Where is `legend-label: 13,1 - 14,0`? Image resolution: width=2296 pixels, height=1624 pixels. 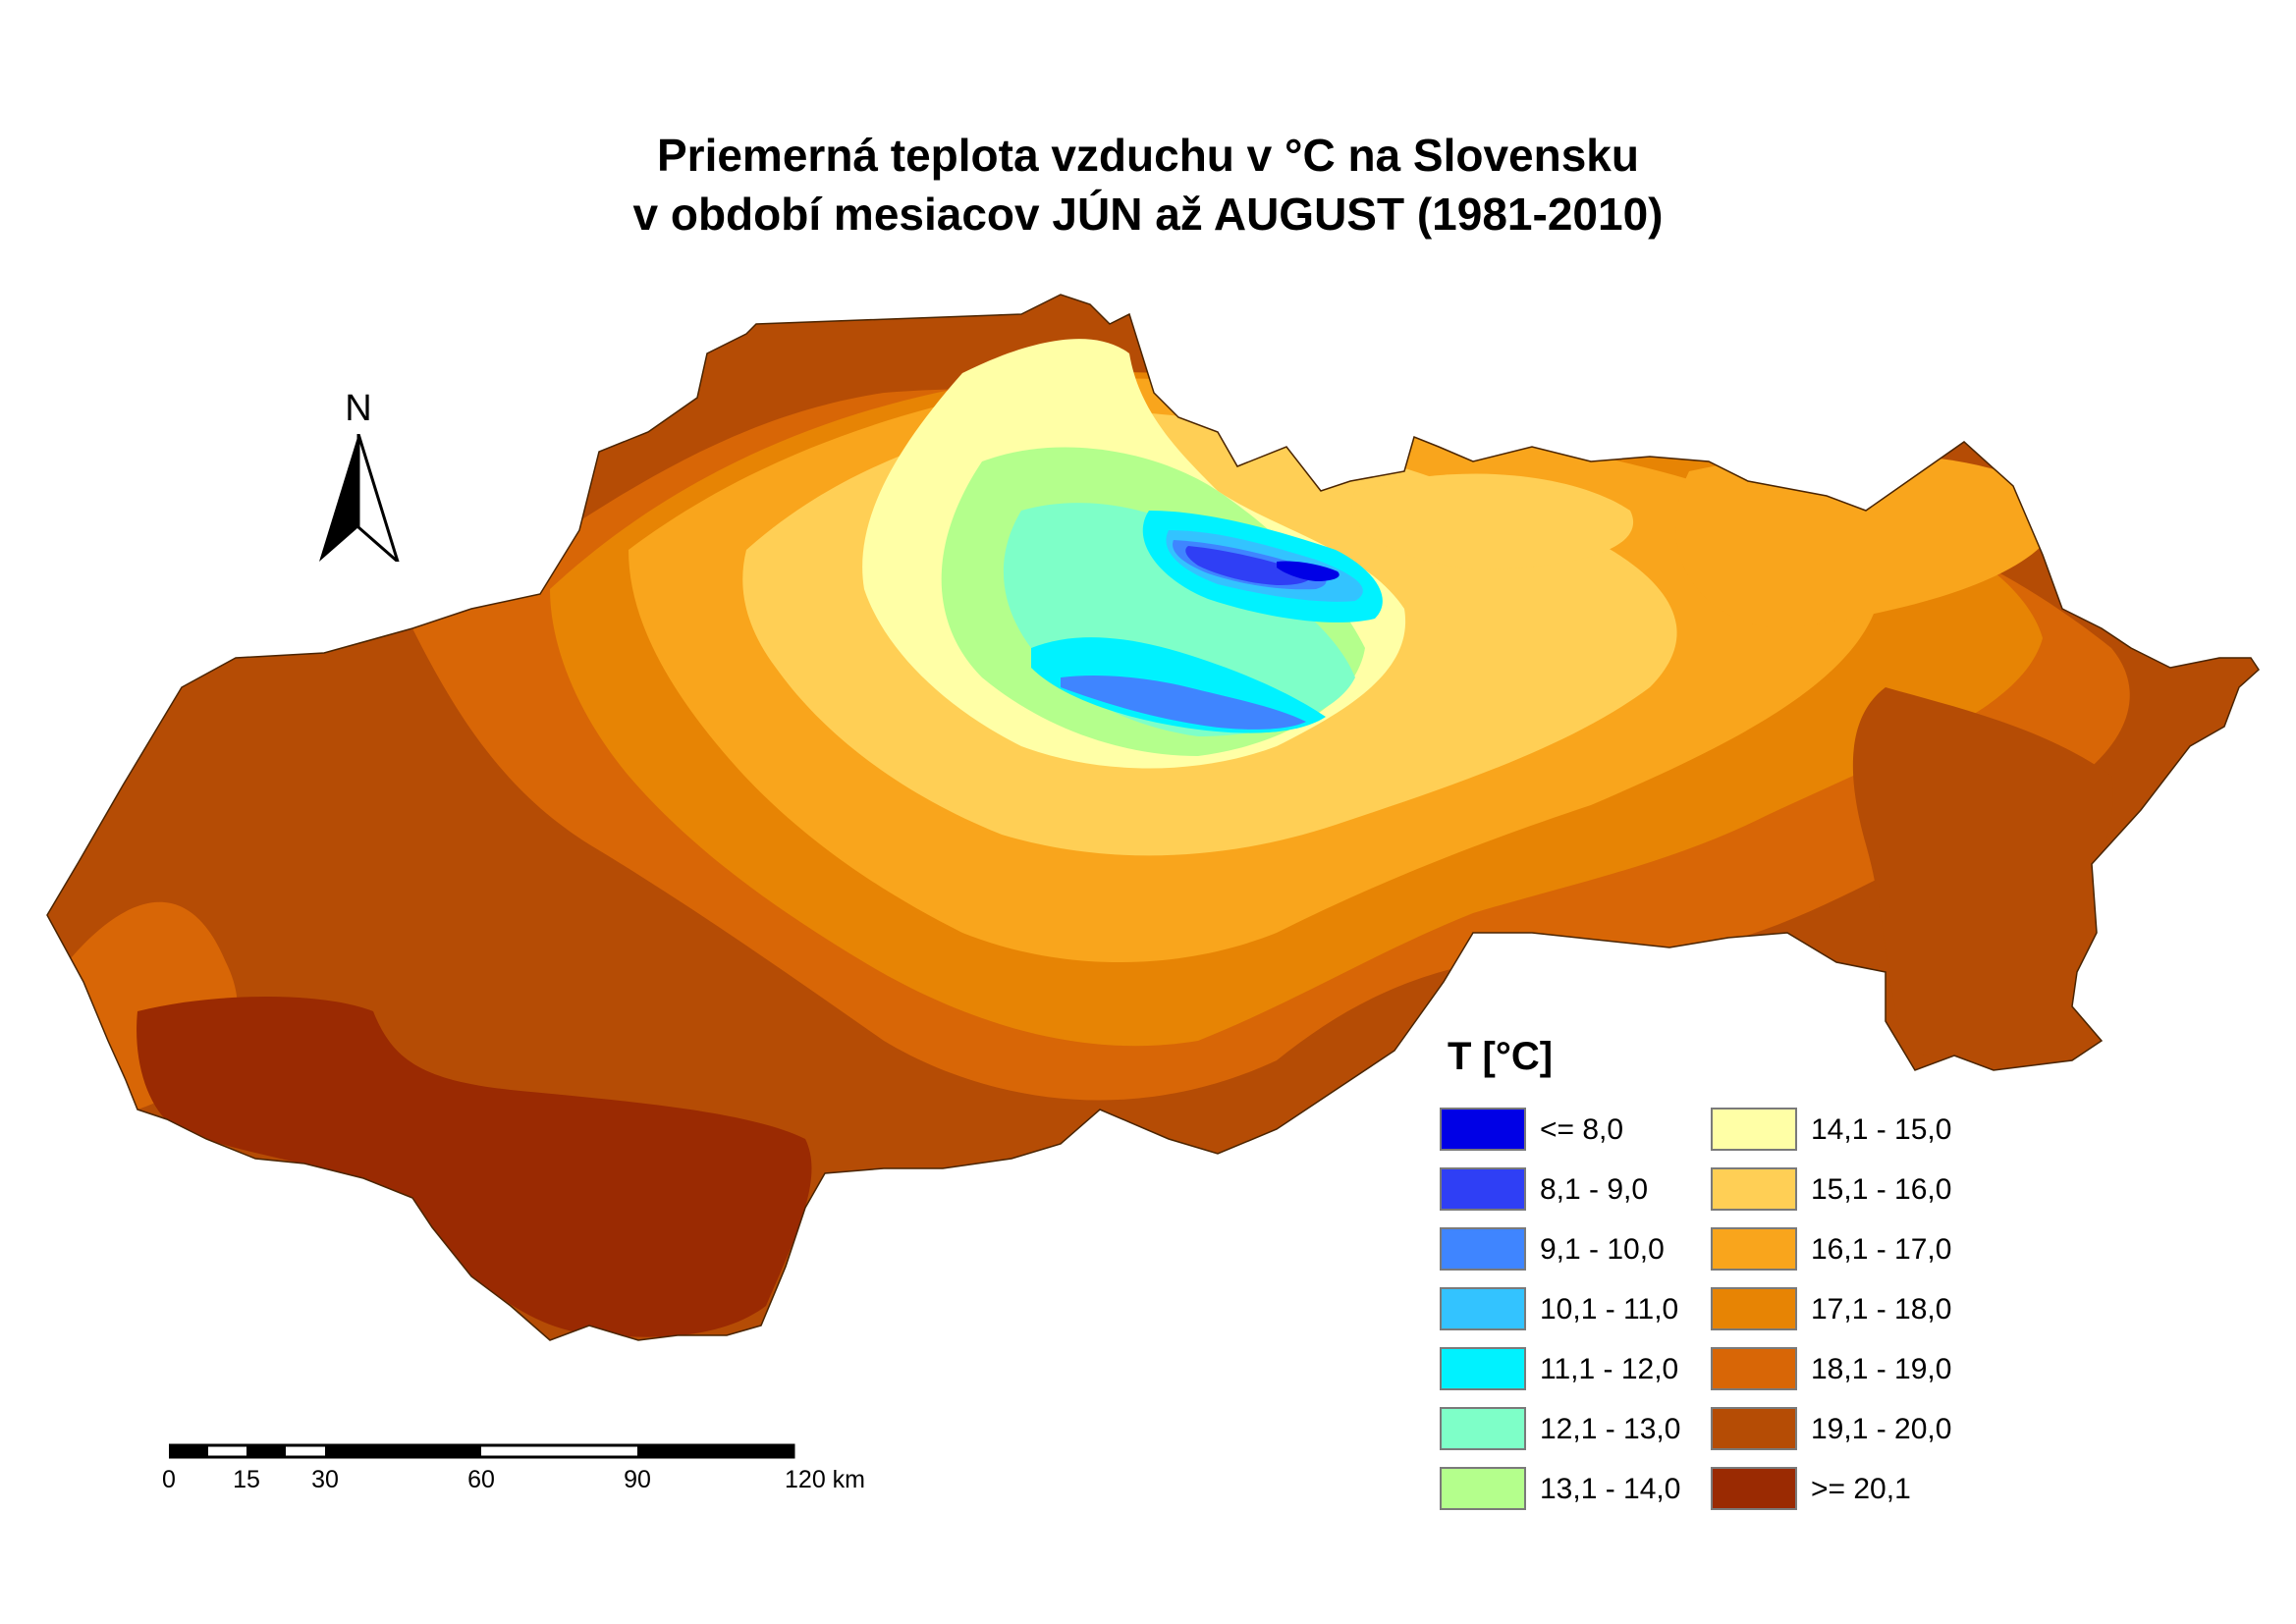
legend-label: 13,1 - 14,0 is located at coordinates (1610, 1489).